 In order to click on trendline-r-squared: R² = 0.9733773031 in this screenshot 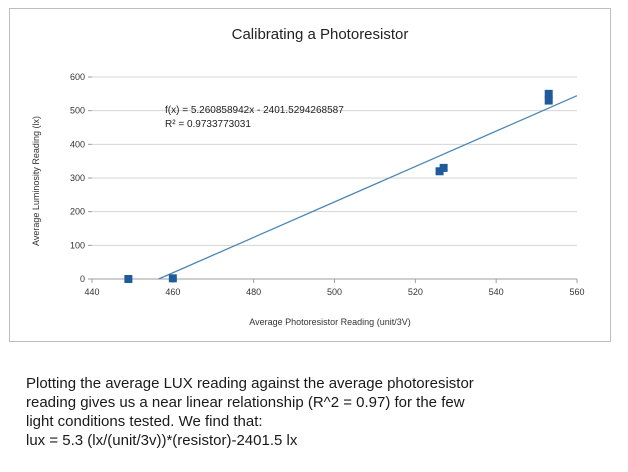, I will do `click(208, 124)`.